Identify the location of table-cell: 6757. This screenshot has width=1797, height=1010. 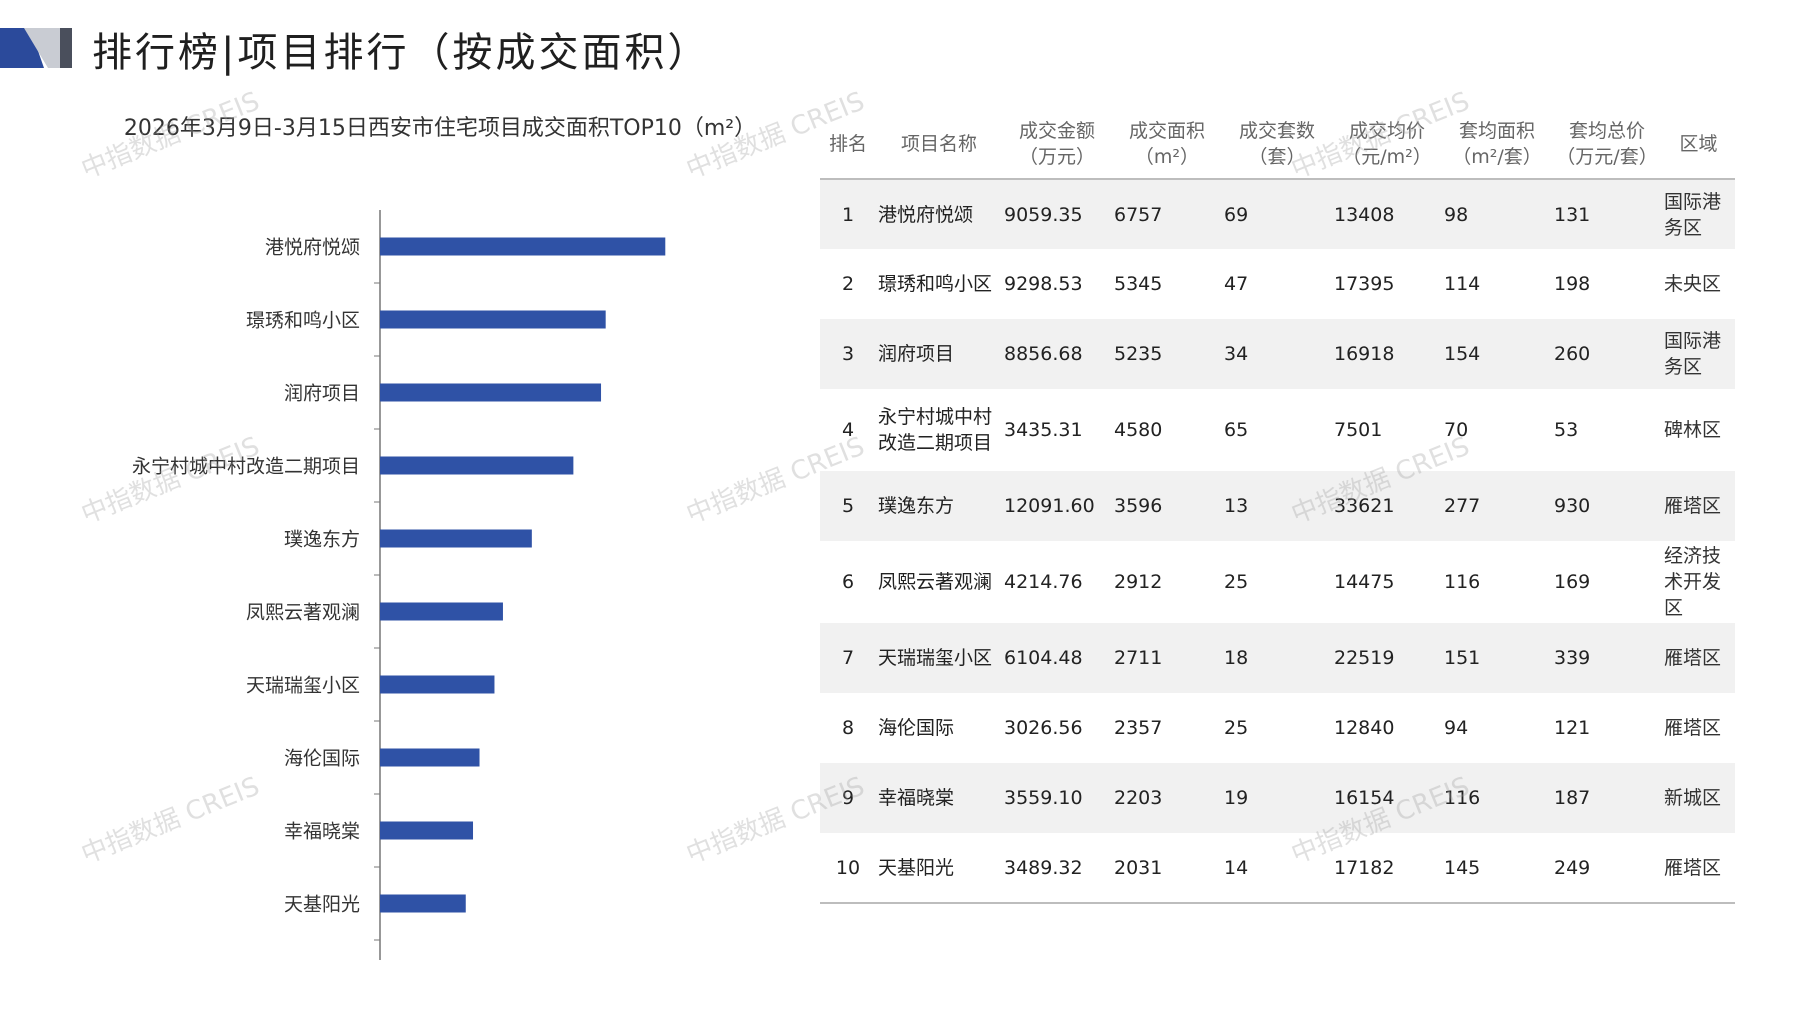
(1167, 214).